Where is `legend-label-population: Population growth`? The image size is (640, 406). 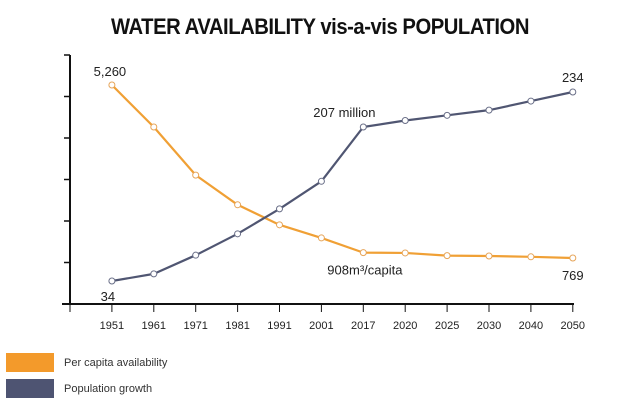 legend-label-population: Population growth is located at coordinates (108, 388).